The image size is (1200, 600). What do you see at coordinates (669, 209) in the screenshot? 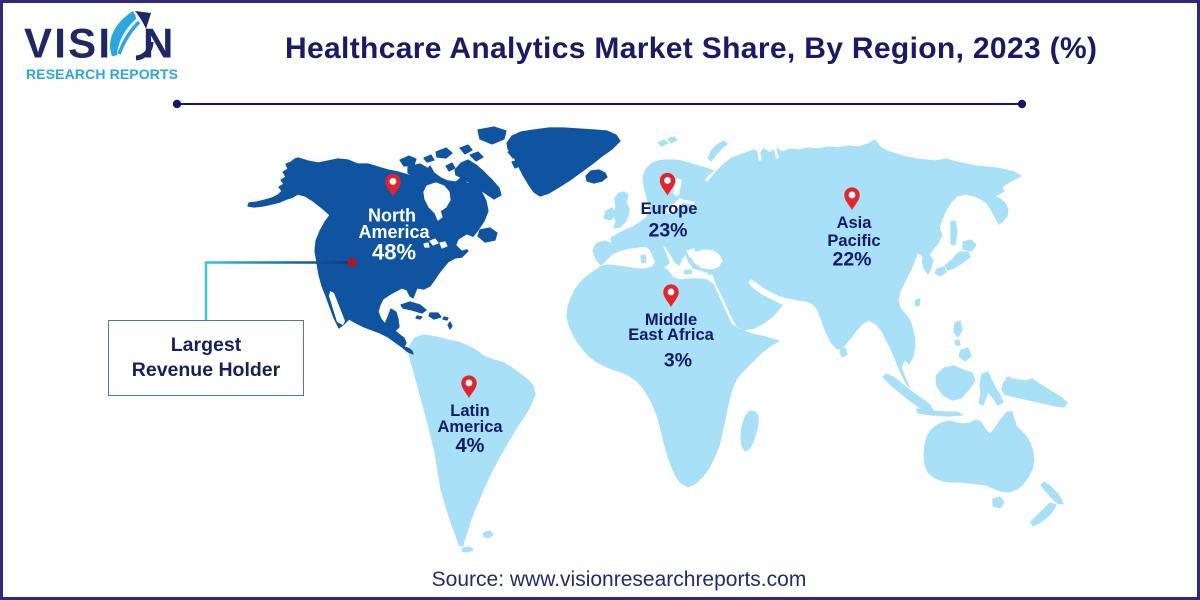
I see `svg-text: Europe` at bounding box center [669, 209].